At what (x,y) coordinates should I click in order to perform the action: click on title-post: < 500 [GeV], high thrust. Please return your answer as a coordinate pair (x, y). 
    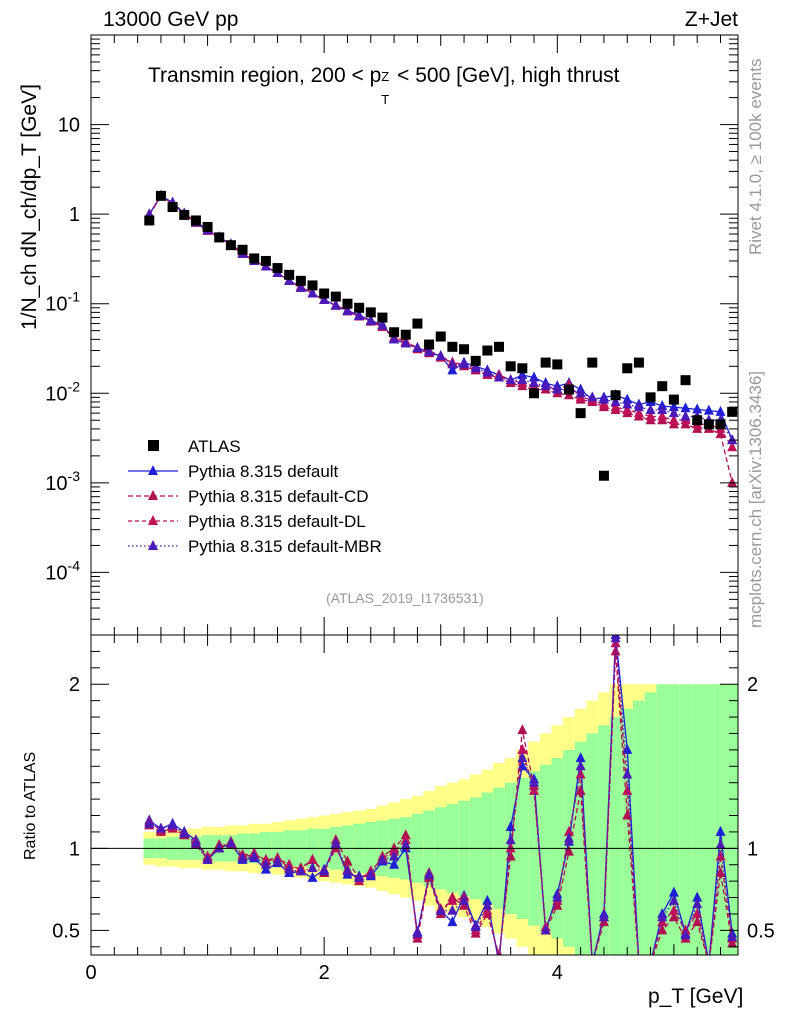
    Looking at the image, I should click on (505, 75).